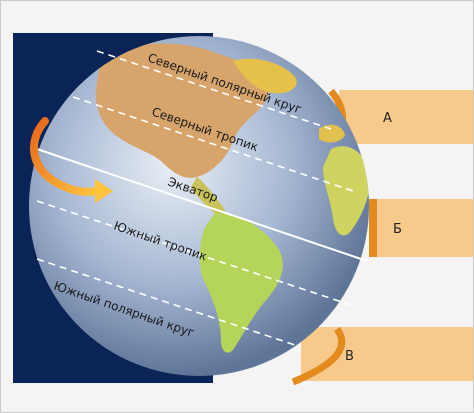 The width and height of the screenshot is (474, 413). Describe the element at coordinates (208, 197) in the screenshot. I see `central-america` at that location.